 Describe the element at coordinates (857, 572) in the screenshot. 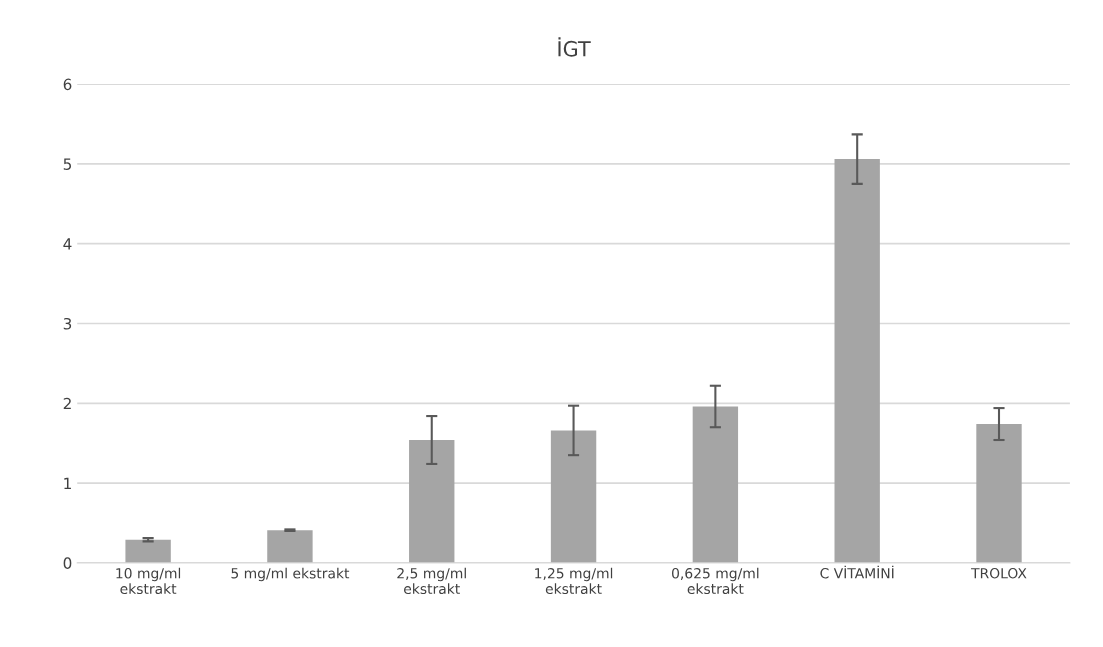

I see `x-tick-label: C VİTAMİNİ` at that location.